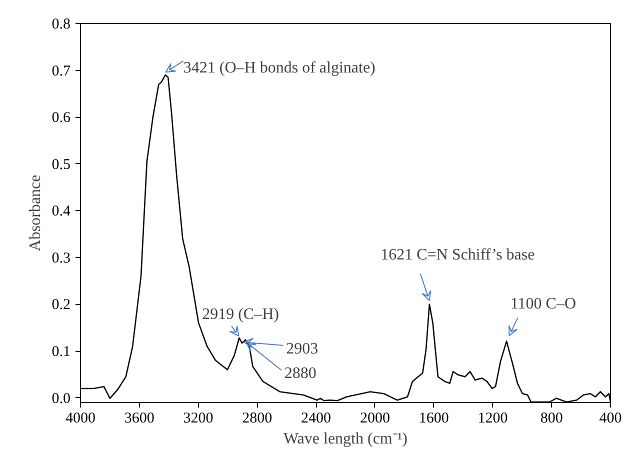 The image size is (626, 462). Describe the element at coordinates (61, 212) in the screenshot. I see `y-tick-label: 0.4` at that location.